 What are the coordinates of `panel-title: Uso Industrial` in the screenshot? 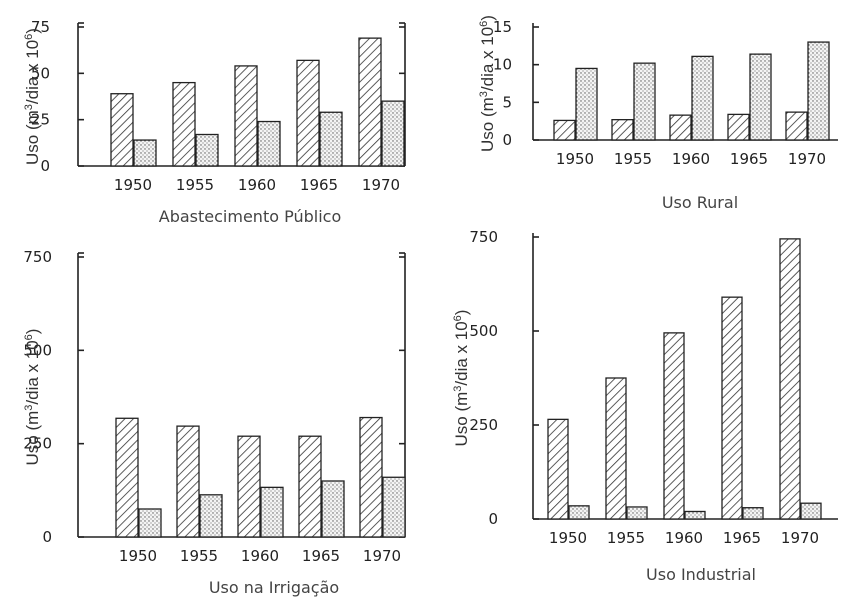 It's located at (701, 574).